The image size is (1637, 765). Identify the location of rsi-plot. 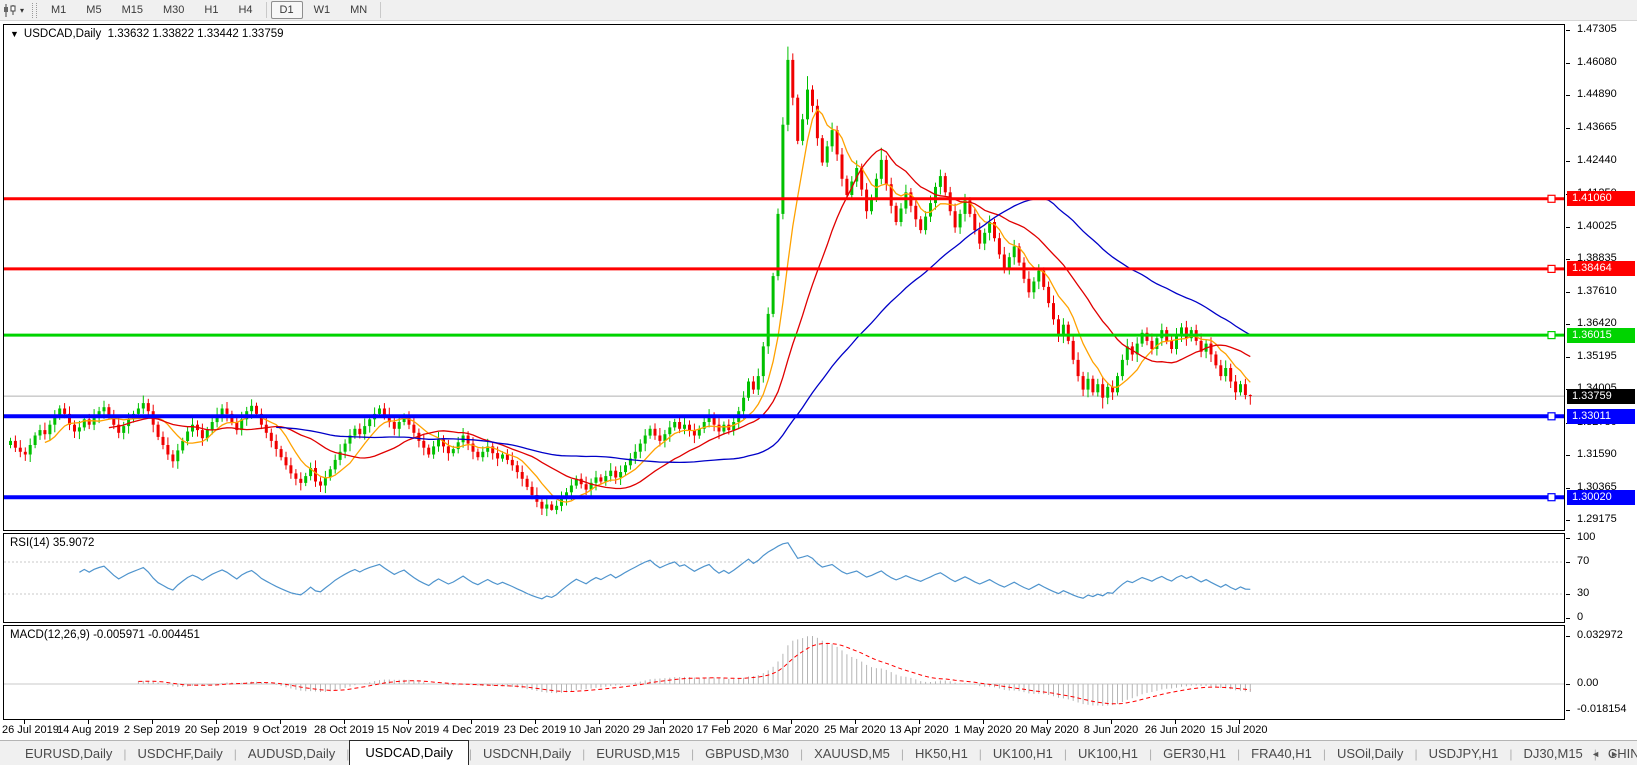
(784, 578).